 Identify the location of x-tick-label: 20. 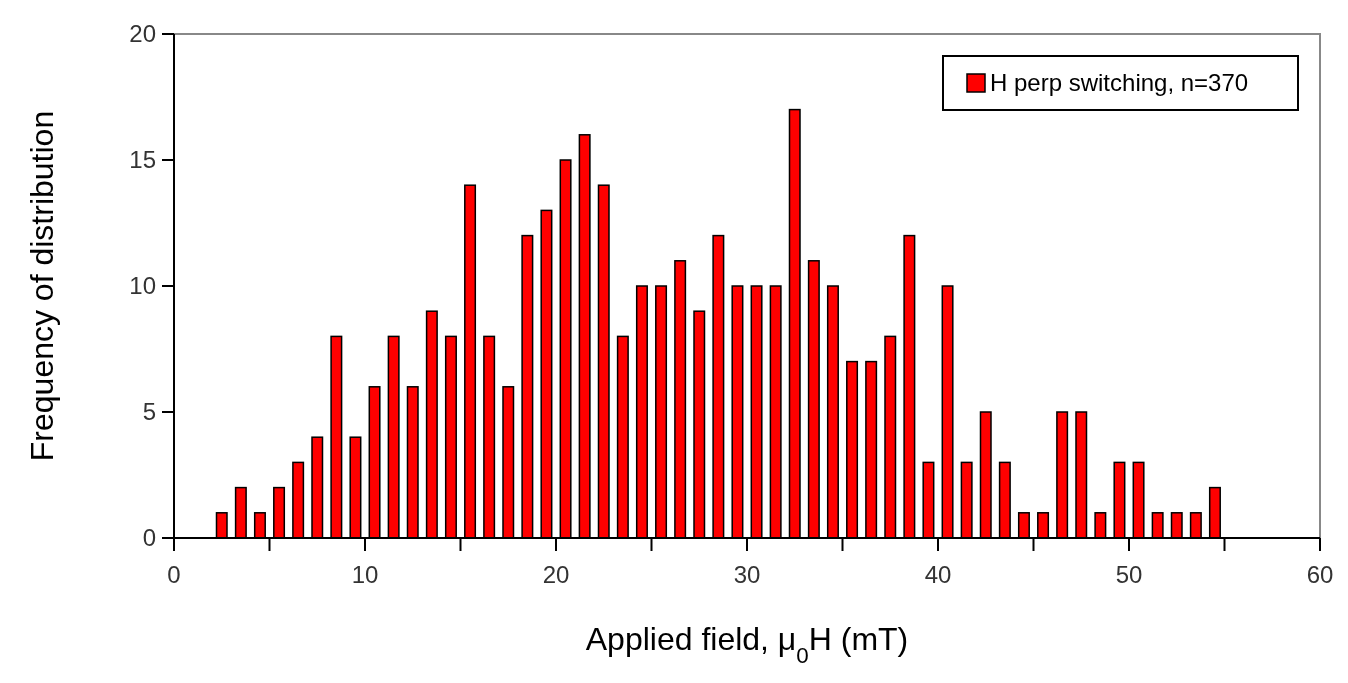
(556, 574).